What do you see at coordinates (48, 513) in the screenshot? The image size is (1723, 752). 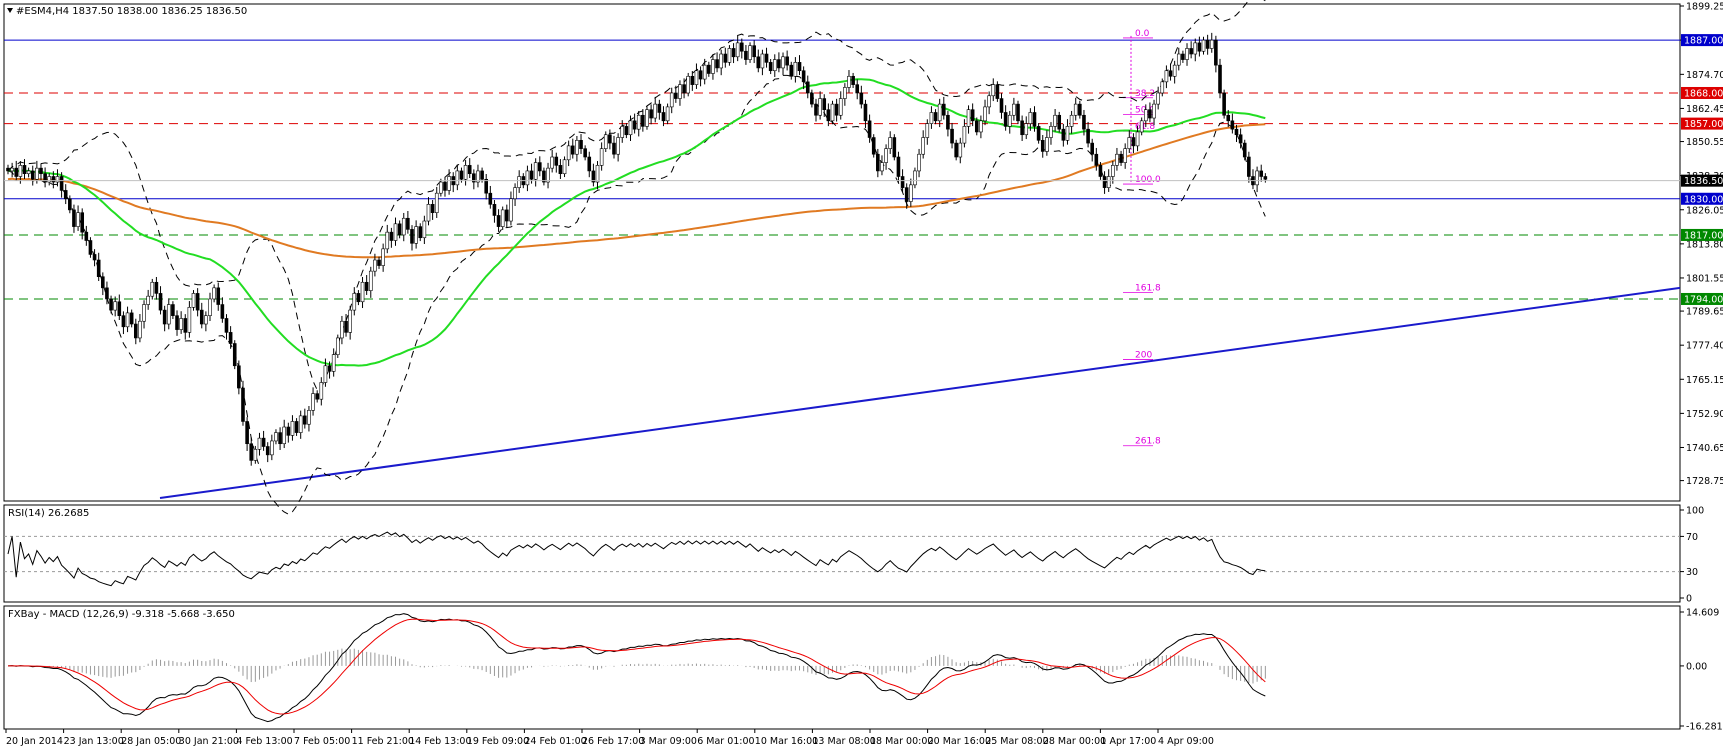 I see `rsi-panel-title: RSI(14) 26.2685` at bounding box center [48, 513].